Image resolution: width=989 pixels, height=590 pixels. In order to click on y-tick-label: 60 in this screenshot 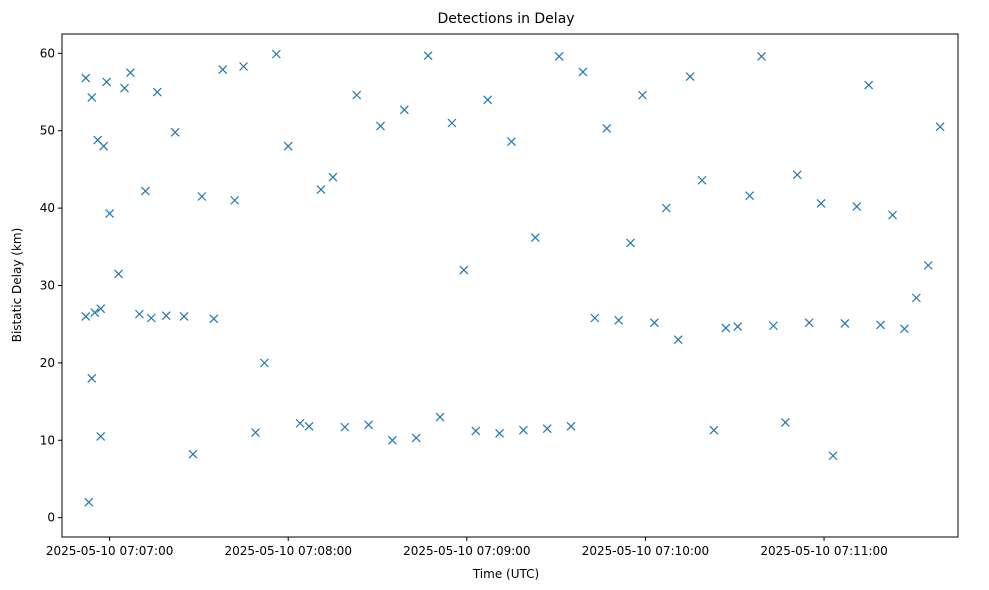, I will do `click(47, 53)`.